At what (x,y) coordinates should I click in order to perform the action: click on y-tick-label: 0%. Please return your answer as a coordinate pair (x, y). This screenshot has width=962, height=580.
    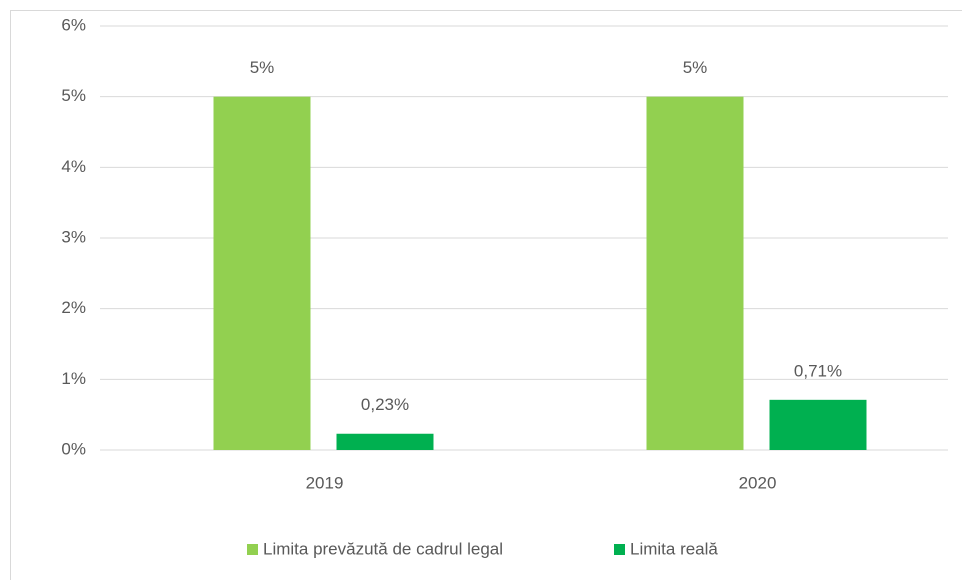
    Looking at the image, I should click on (73, 448).